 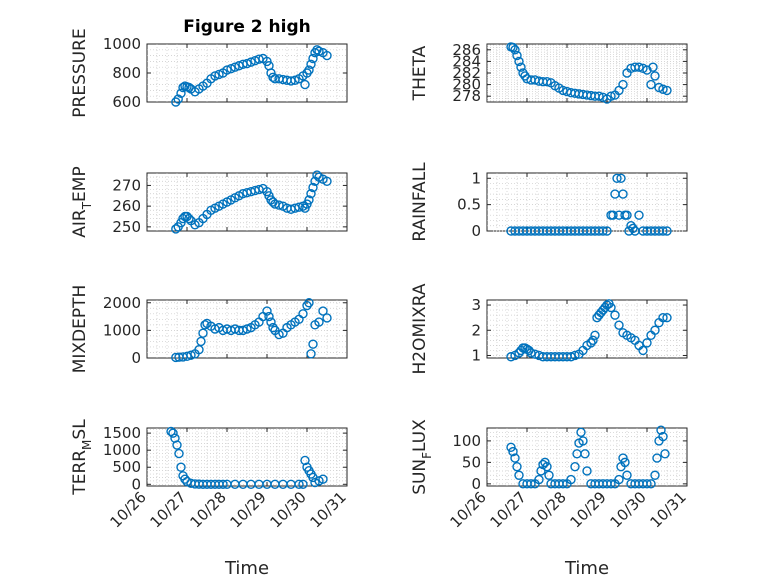 What do you see at coordinates (246, 568) in the screenshot?
I see `x-axis-label: Time` at bounding box center [246, 568].